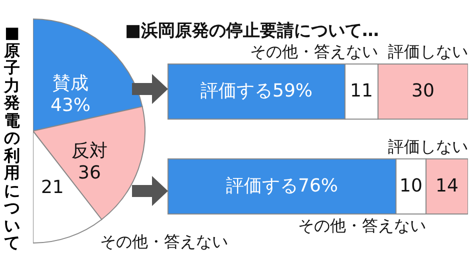 The image size is (474, 260). I want to click on text: 評価しない, so click(428, 146).